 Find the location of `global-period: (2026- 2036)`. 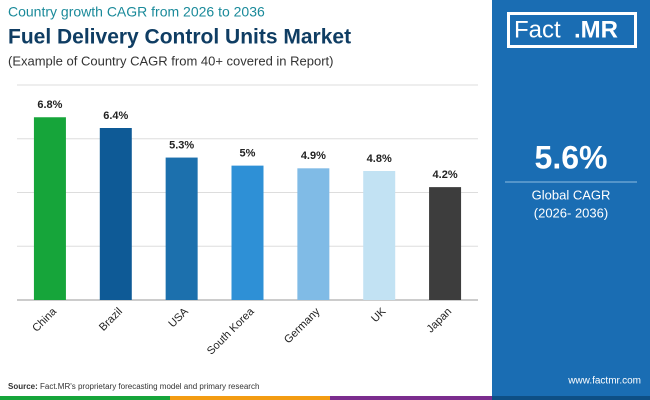

global-period: (2026- 2036) is located at coordinates (571, 212).